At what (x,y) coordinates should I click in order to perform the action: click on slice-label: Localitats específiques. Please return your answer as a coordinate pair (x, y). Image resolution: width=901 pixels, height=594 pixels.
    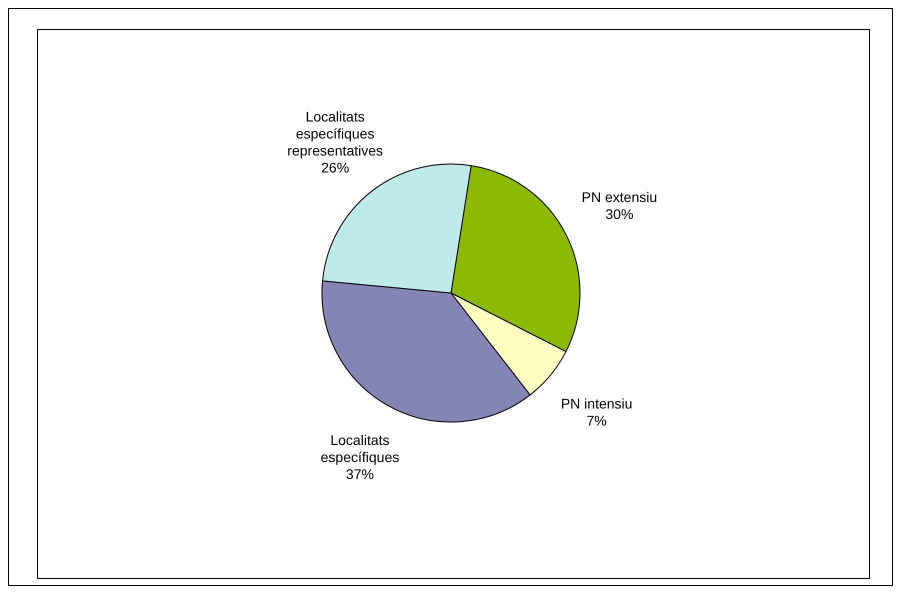
    Looking at the image, I should click on (360, 449).